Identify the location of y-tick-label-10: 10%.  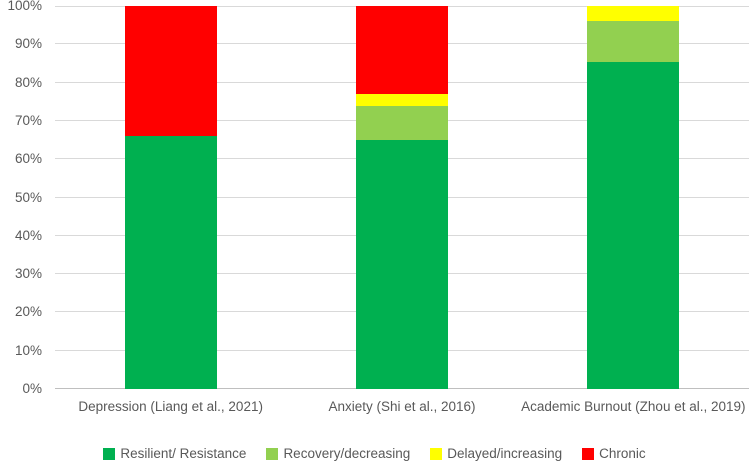
(28, 350).